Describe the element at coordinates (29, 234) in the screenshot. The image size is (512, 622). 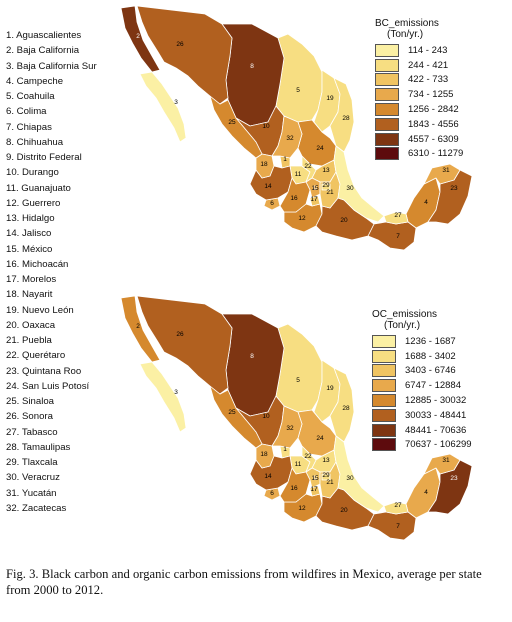
I see `state-list-item: 14. Jalisco` at that location.